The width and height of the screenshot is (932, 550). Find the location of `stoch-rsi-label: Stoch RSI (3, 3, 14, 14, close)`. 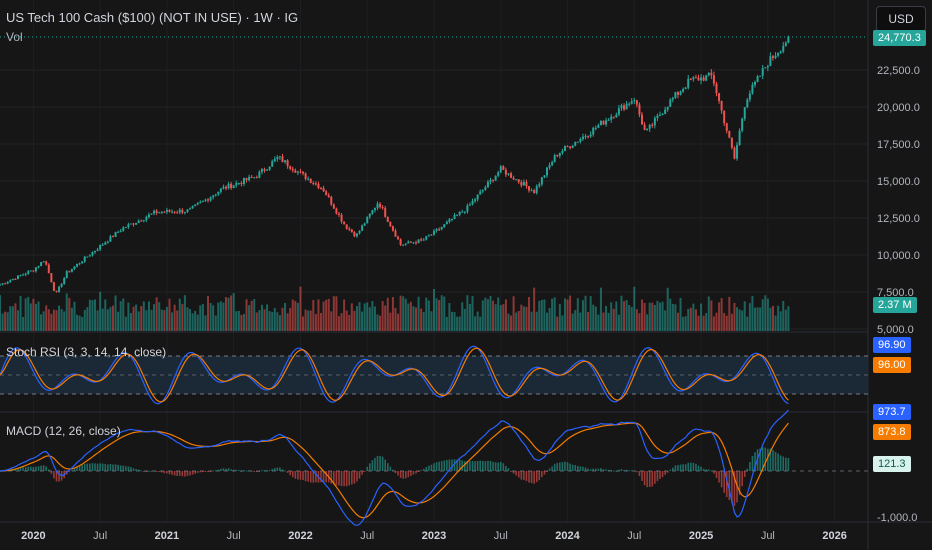

stoch-rsi-label: Stoch RSI (3, 3, 14, 14, close) is located at coordinates (86, 352).